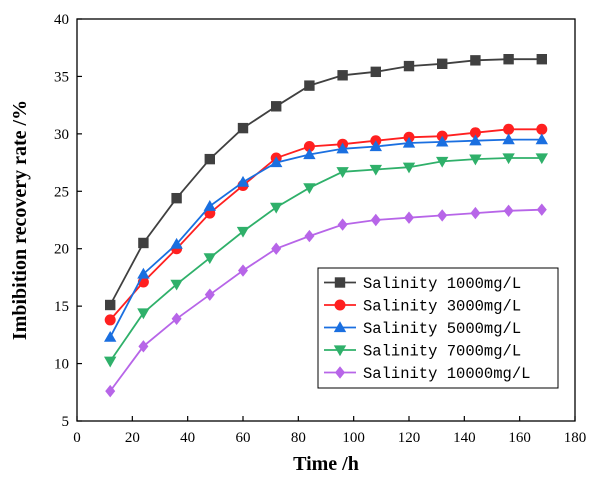  I want to click on x-tick-label: 0, so click(77, 438).